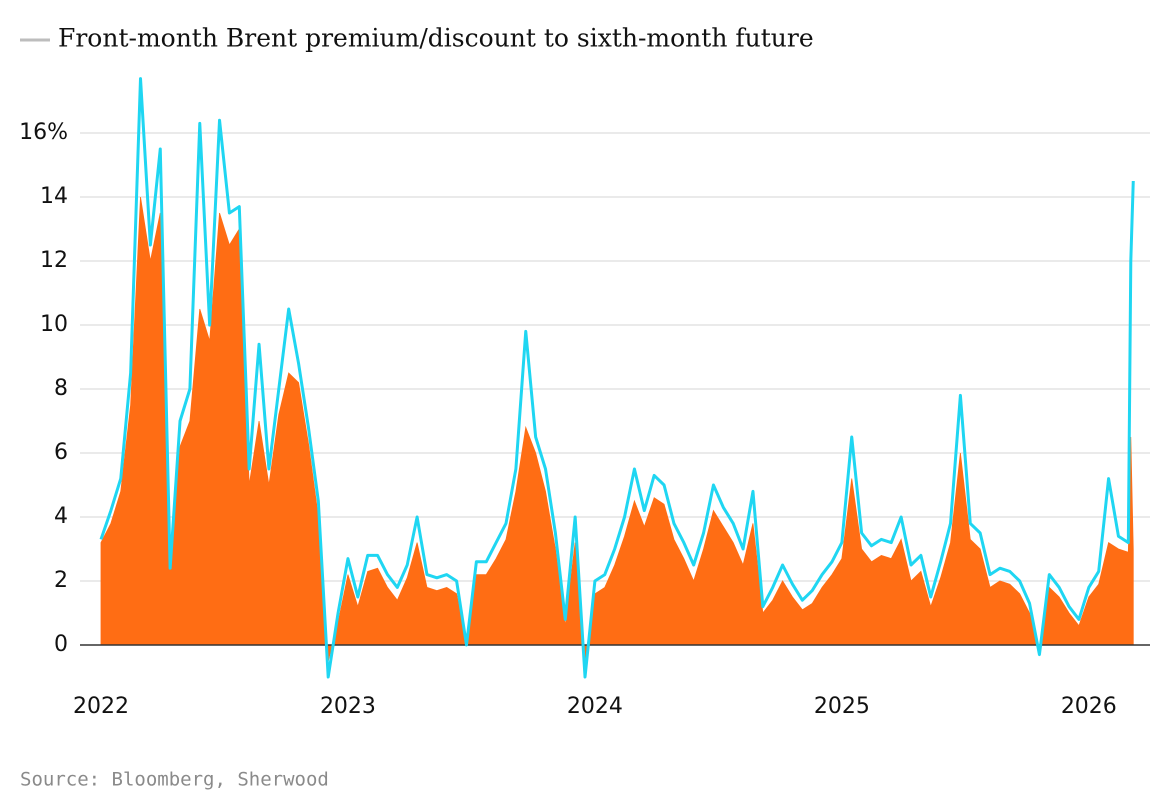 The height and width of the screenshot is (806, 1176). Describe the element at coordinates (61, 580) in the screenshot. I see `y-tick-label: 2` at that location.